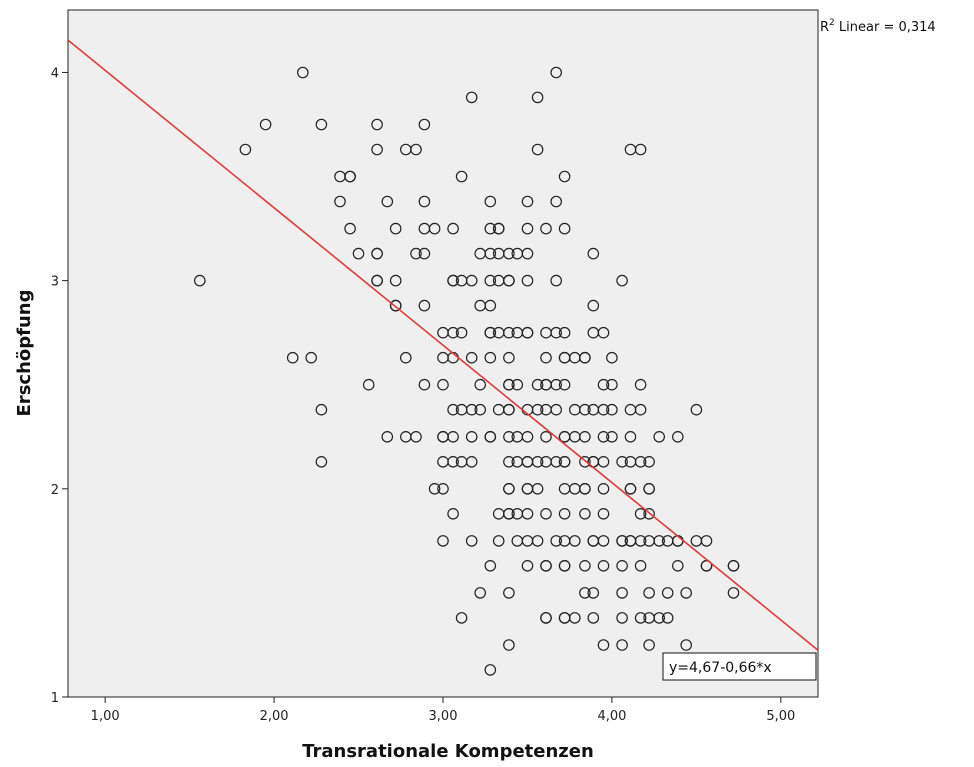  Describe the element at coordinates (780, 716) in the screenshot. I see `x-tick-label: 5,00` at that location.